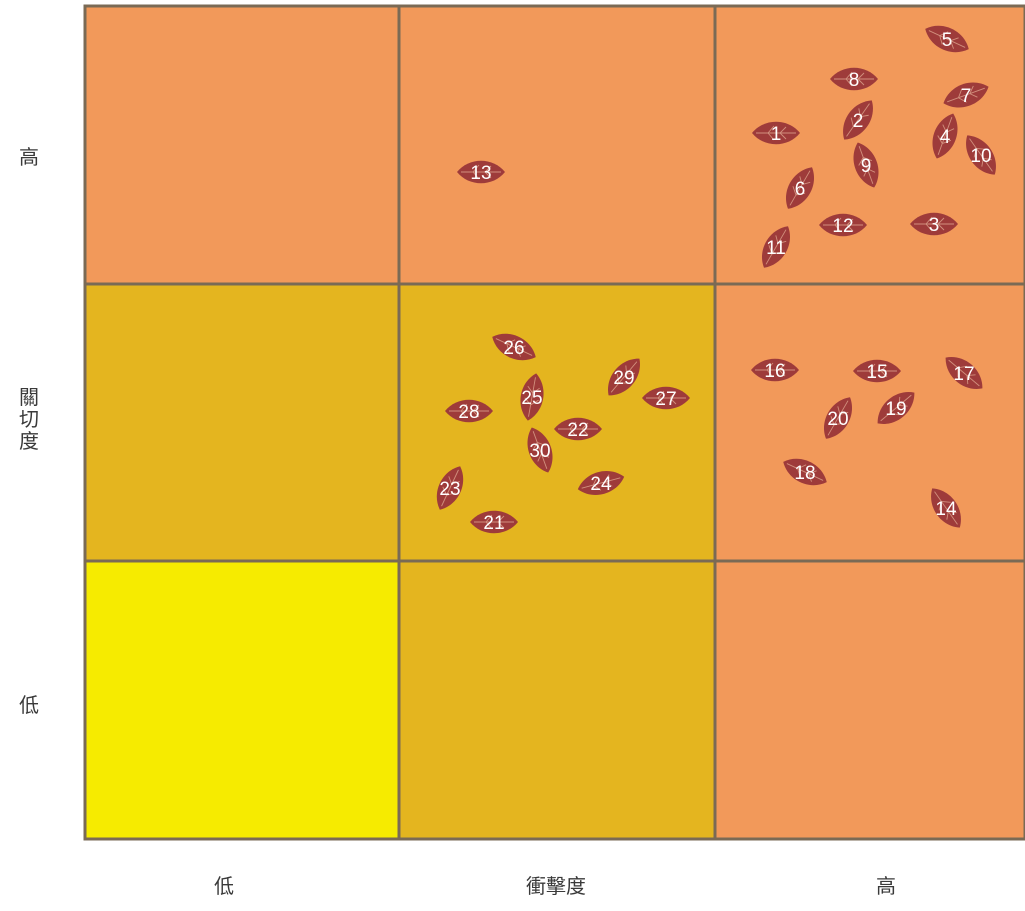  I want to click on issue-marker-label: 2, so click(858, 121).